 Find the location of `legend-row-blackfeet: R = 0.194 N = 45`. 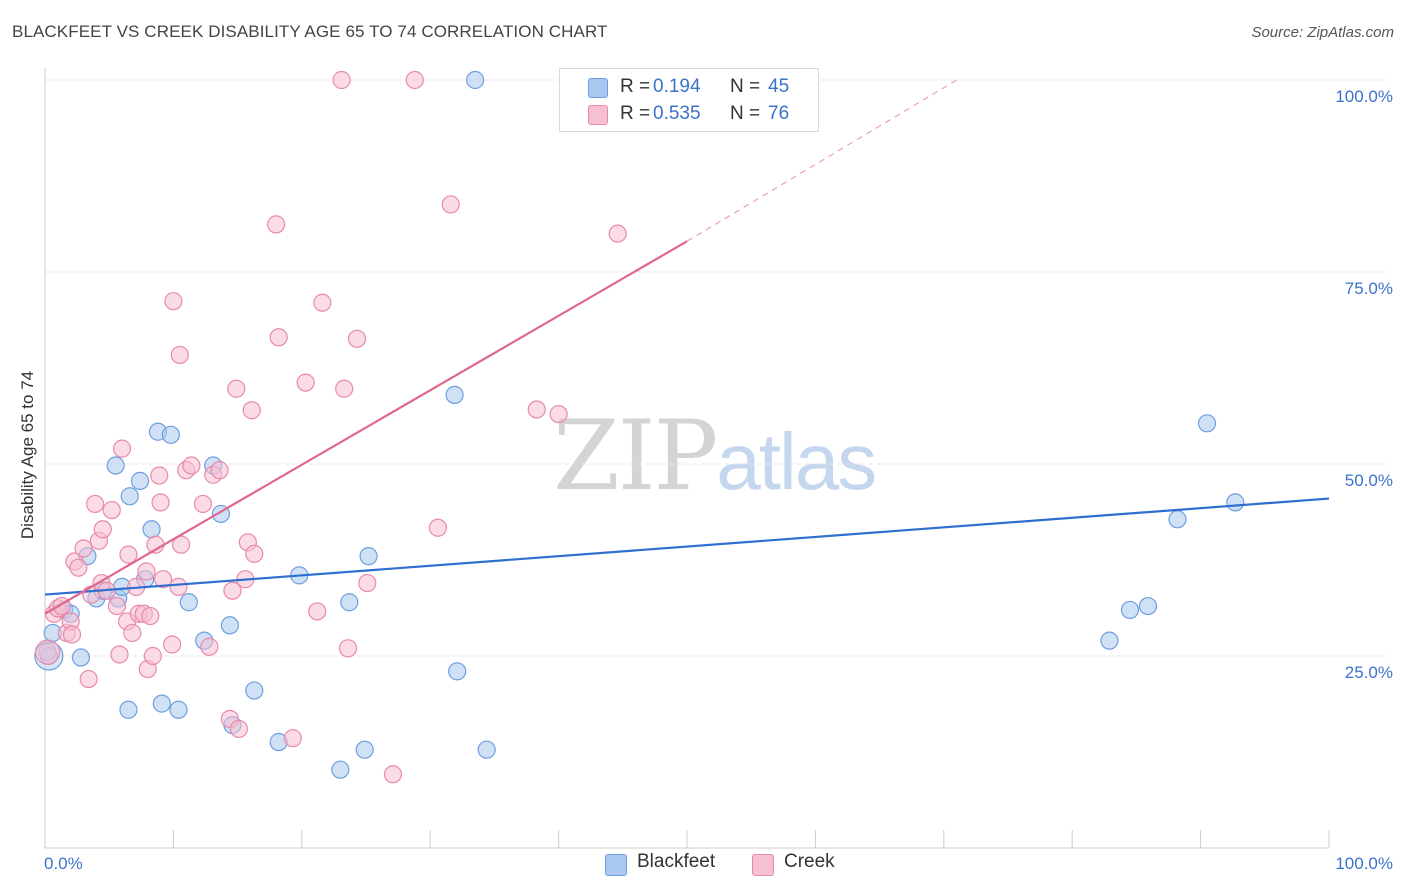

legend-row-blackfeet: R = 0.194 N = 45 is located at coordinates (689, 87).